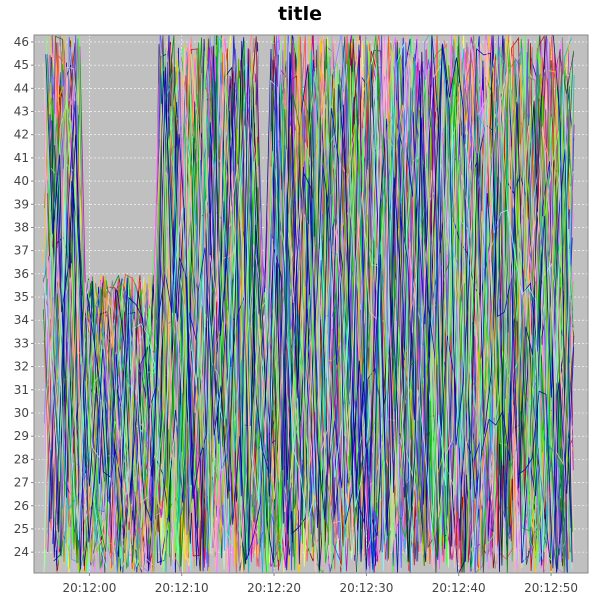 The height and width of the screenshot is (600, 600). What do you see at coordinates (21, 158) in the screenshot?
I see `y-tick-label: 41` at bounding box center [21, 158].